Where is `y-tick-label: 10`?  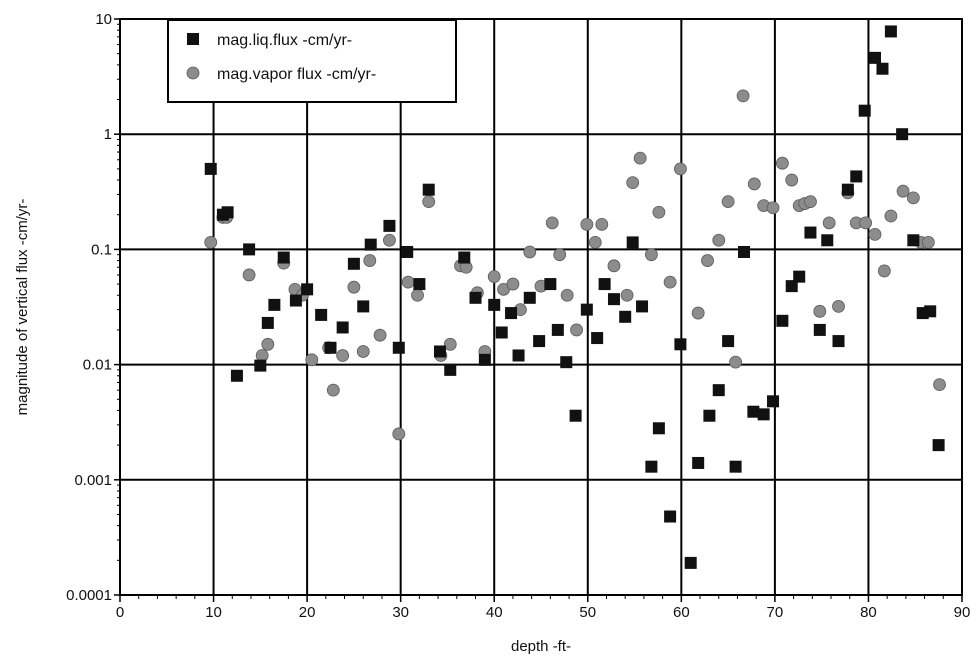 y-tick-label: 10 is located at coordinates (103, 19).